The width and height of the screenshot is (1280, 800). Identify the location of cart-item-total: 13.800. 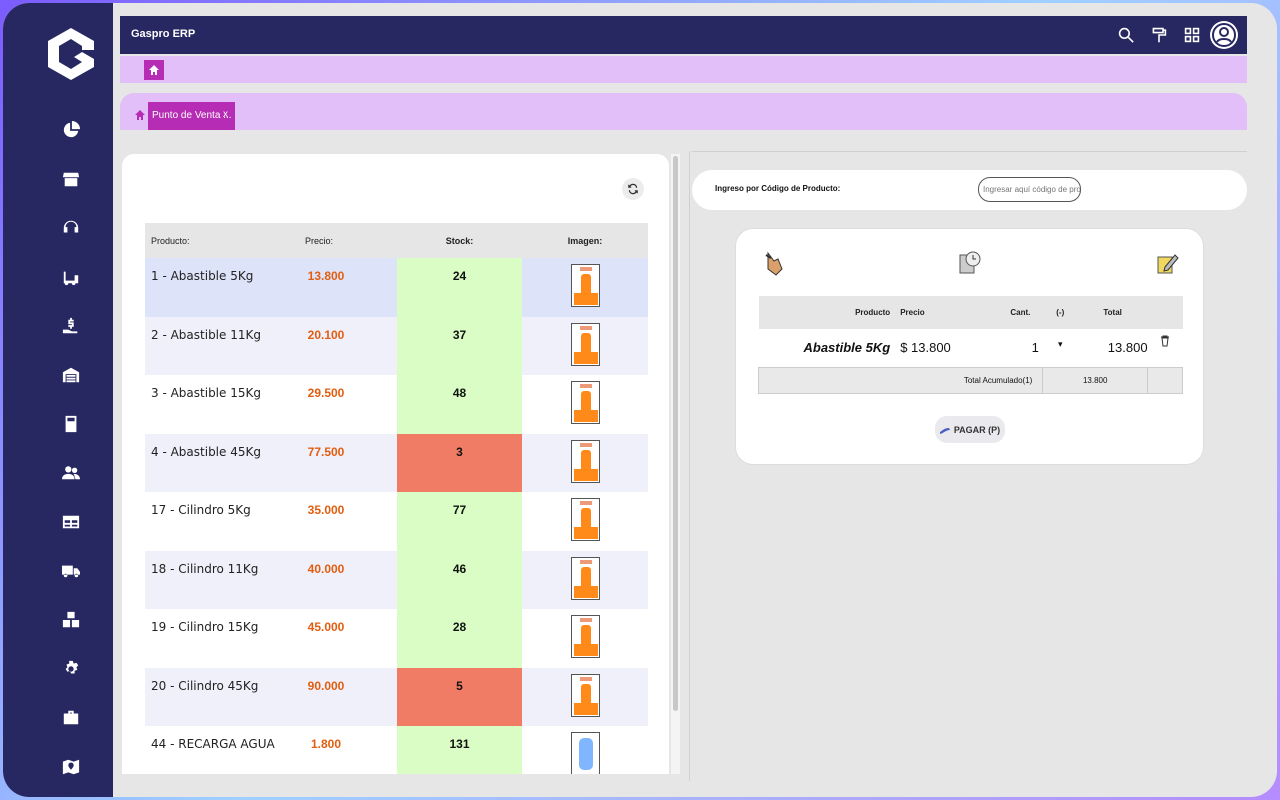
(1127, 348).